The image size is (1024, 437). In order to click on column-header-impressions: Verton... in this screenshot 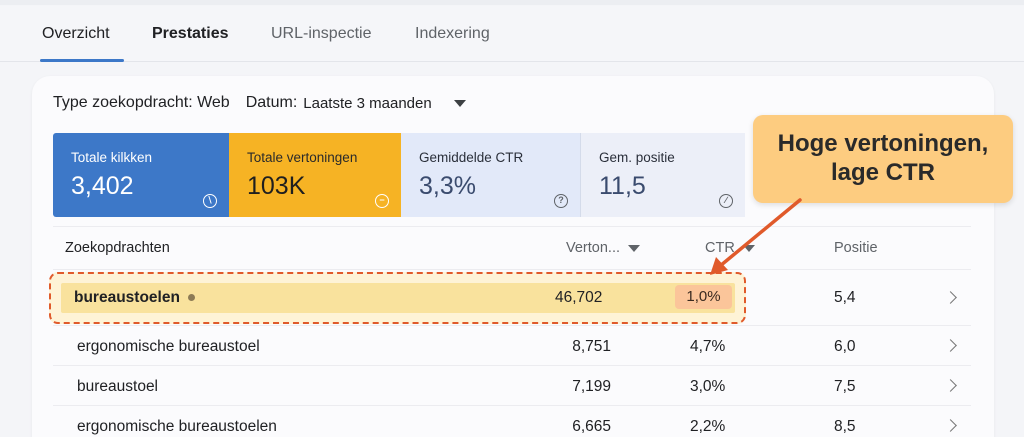, I will do `click(603, 248)`.